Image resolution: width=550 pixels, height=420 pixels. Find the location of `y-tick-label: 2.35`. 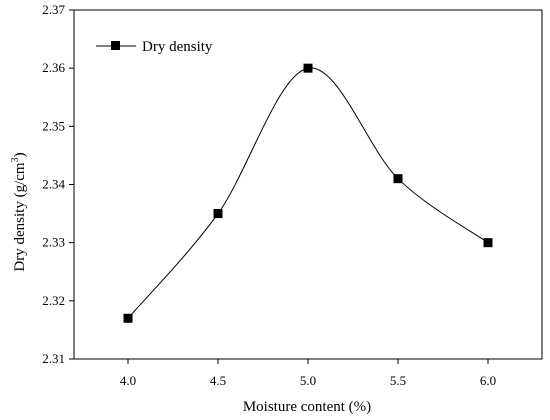

y-tick-label: 2.35 is located at coordinates (53, 125).